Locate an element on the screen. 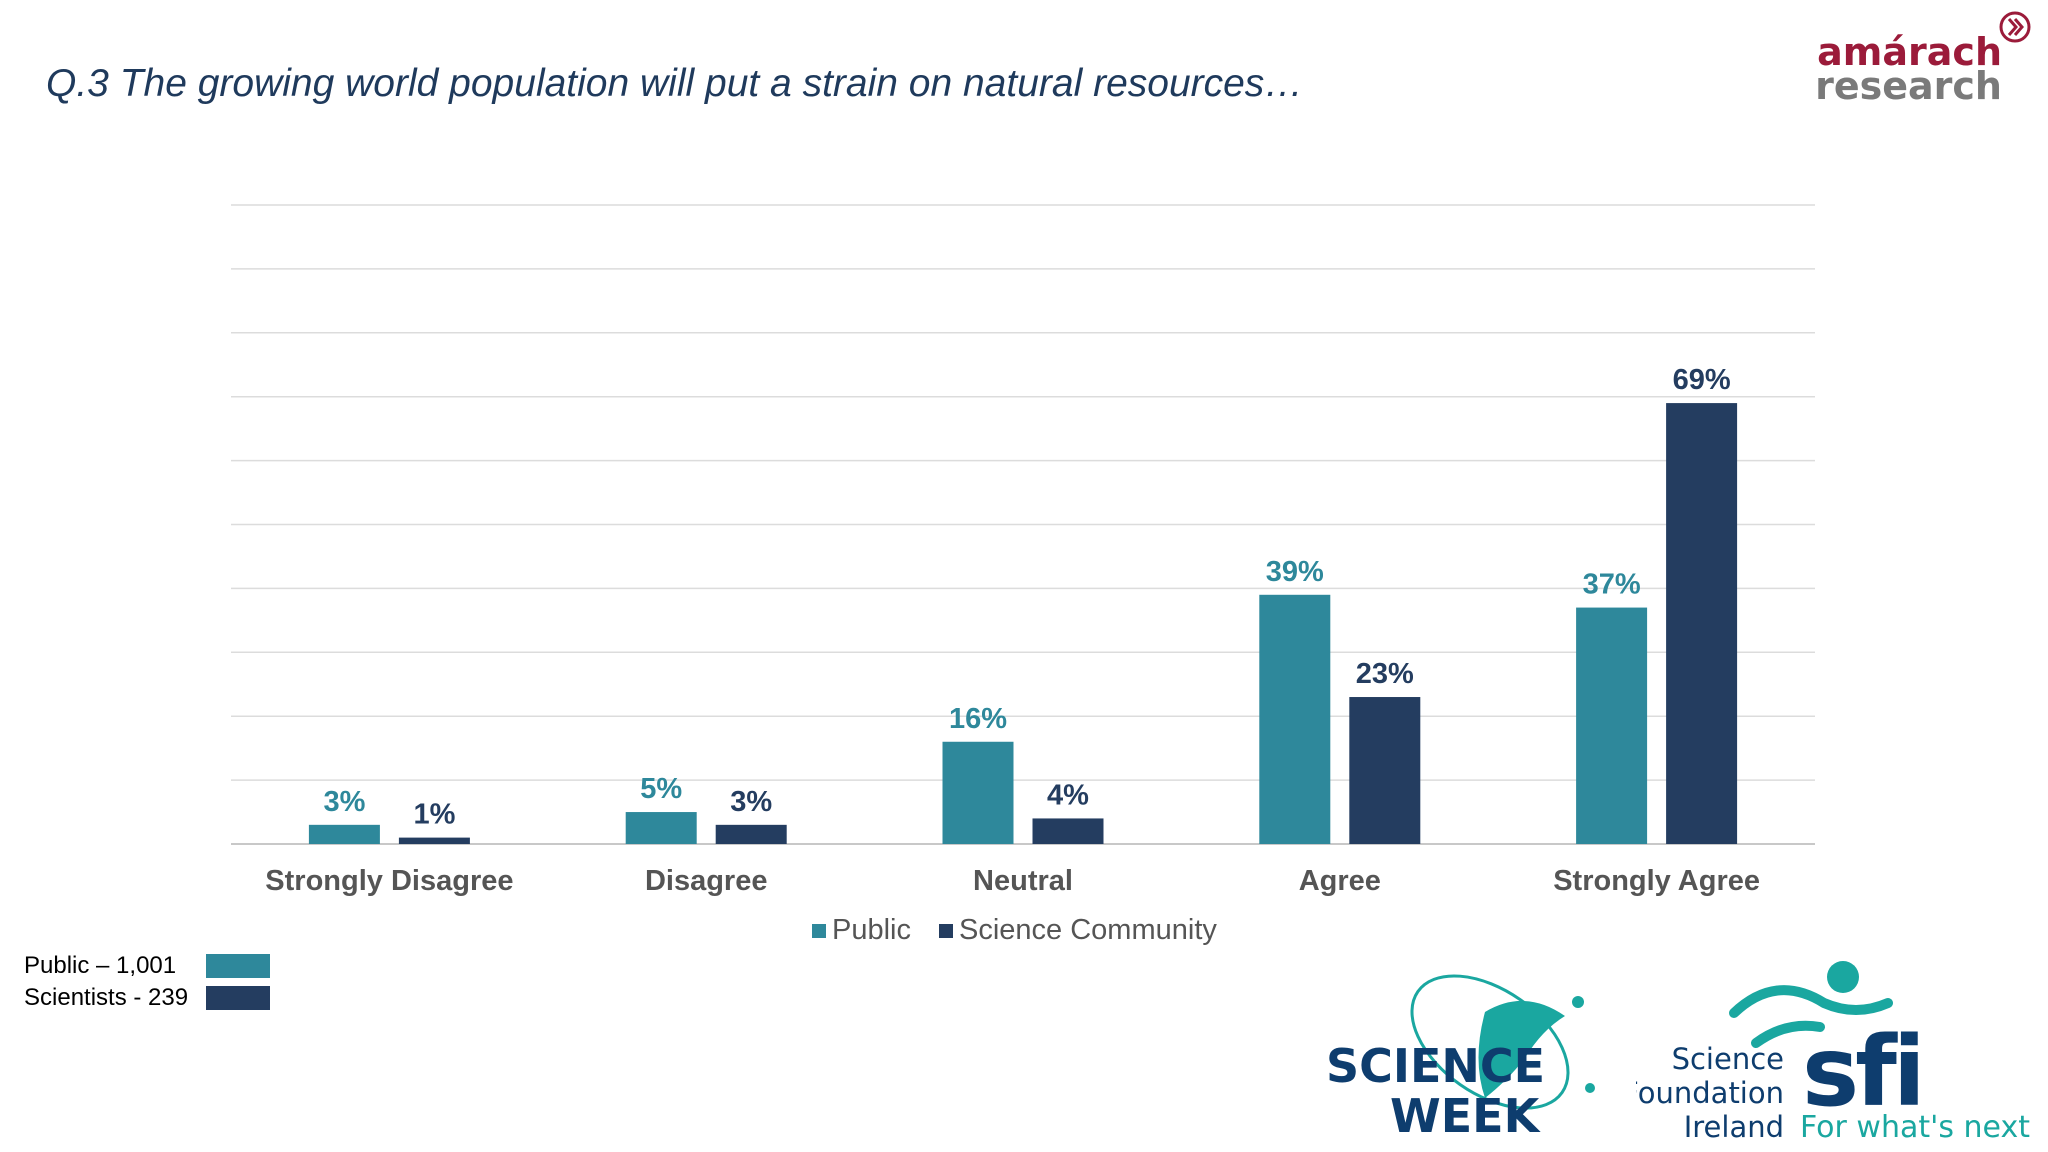 Image resolution: width=2048 pixels, height=1152 pixels. sfi-text1: Science is located at coordinates (1728, 1059).